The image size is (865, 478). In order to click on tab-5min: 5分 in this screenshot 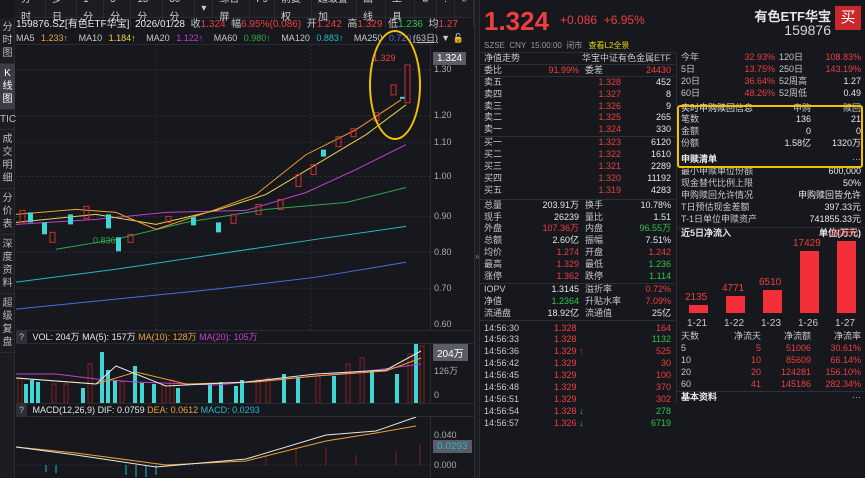, I will do `click(118, 13)`.